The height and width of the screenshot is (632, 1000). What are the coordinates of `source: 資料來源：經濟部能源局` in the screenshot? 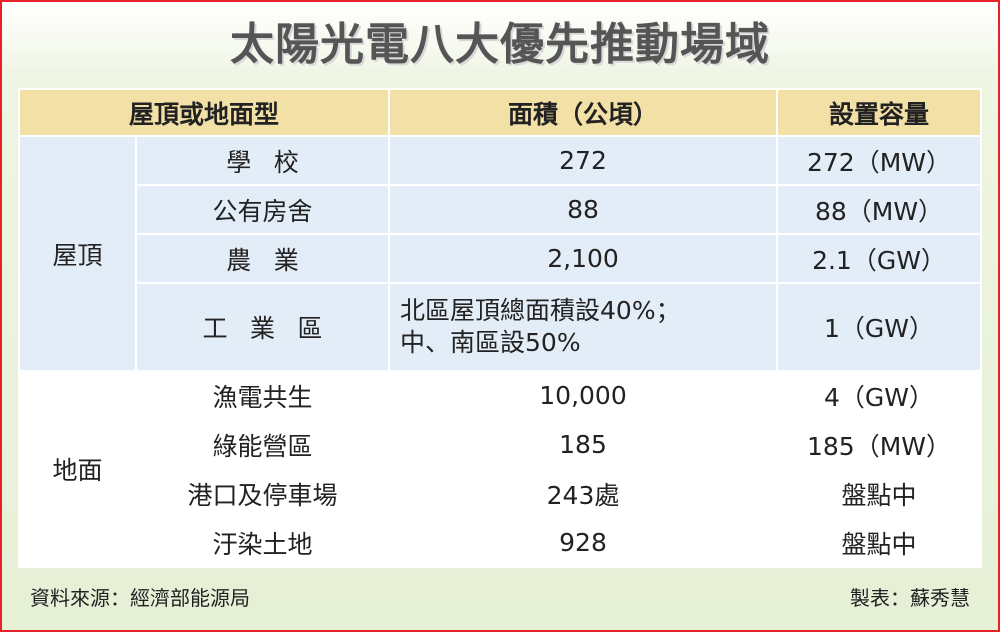 It's located at (140, 598).